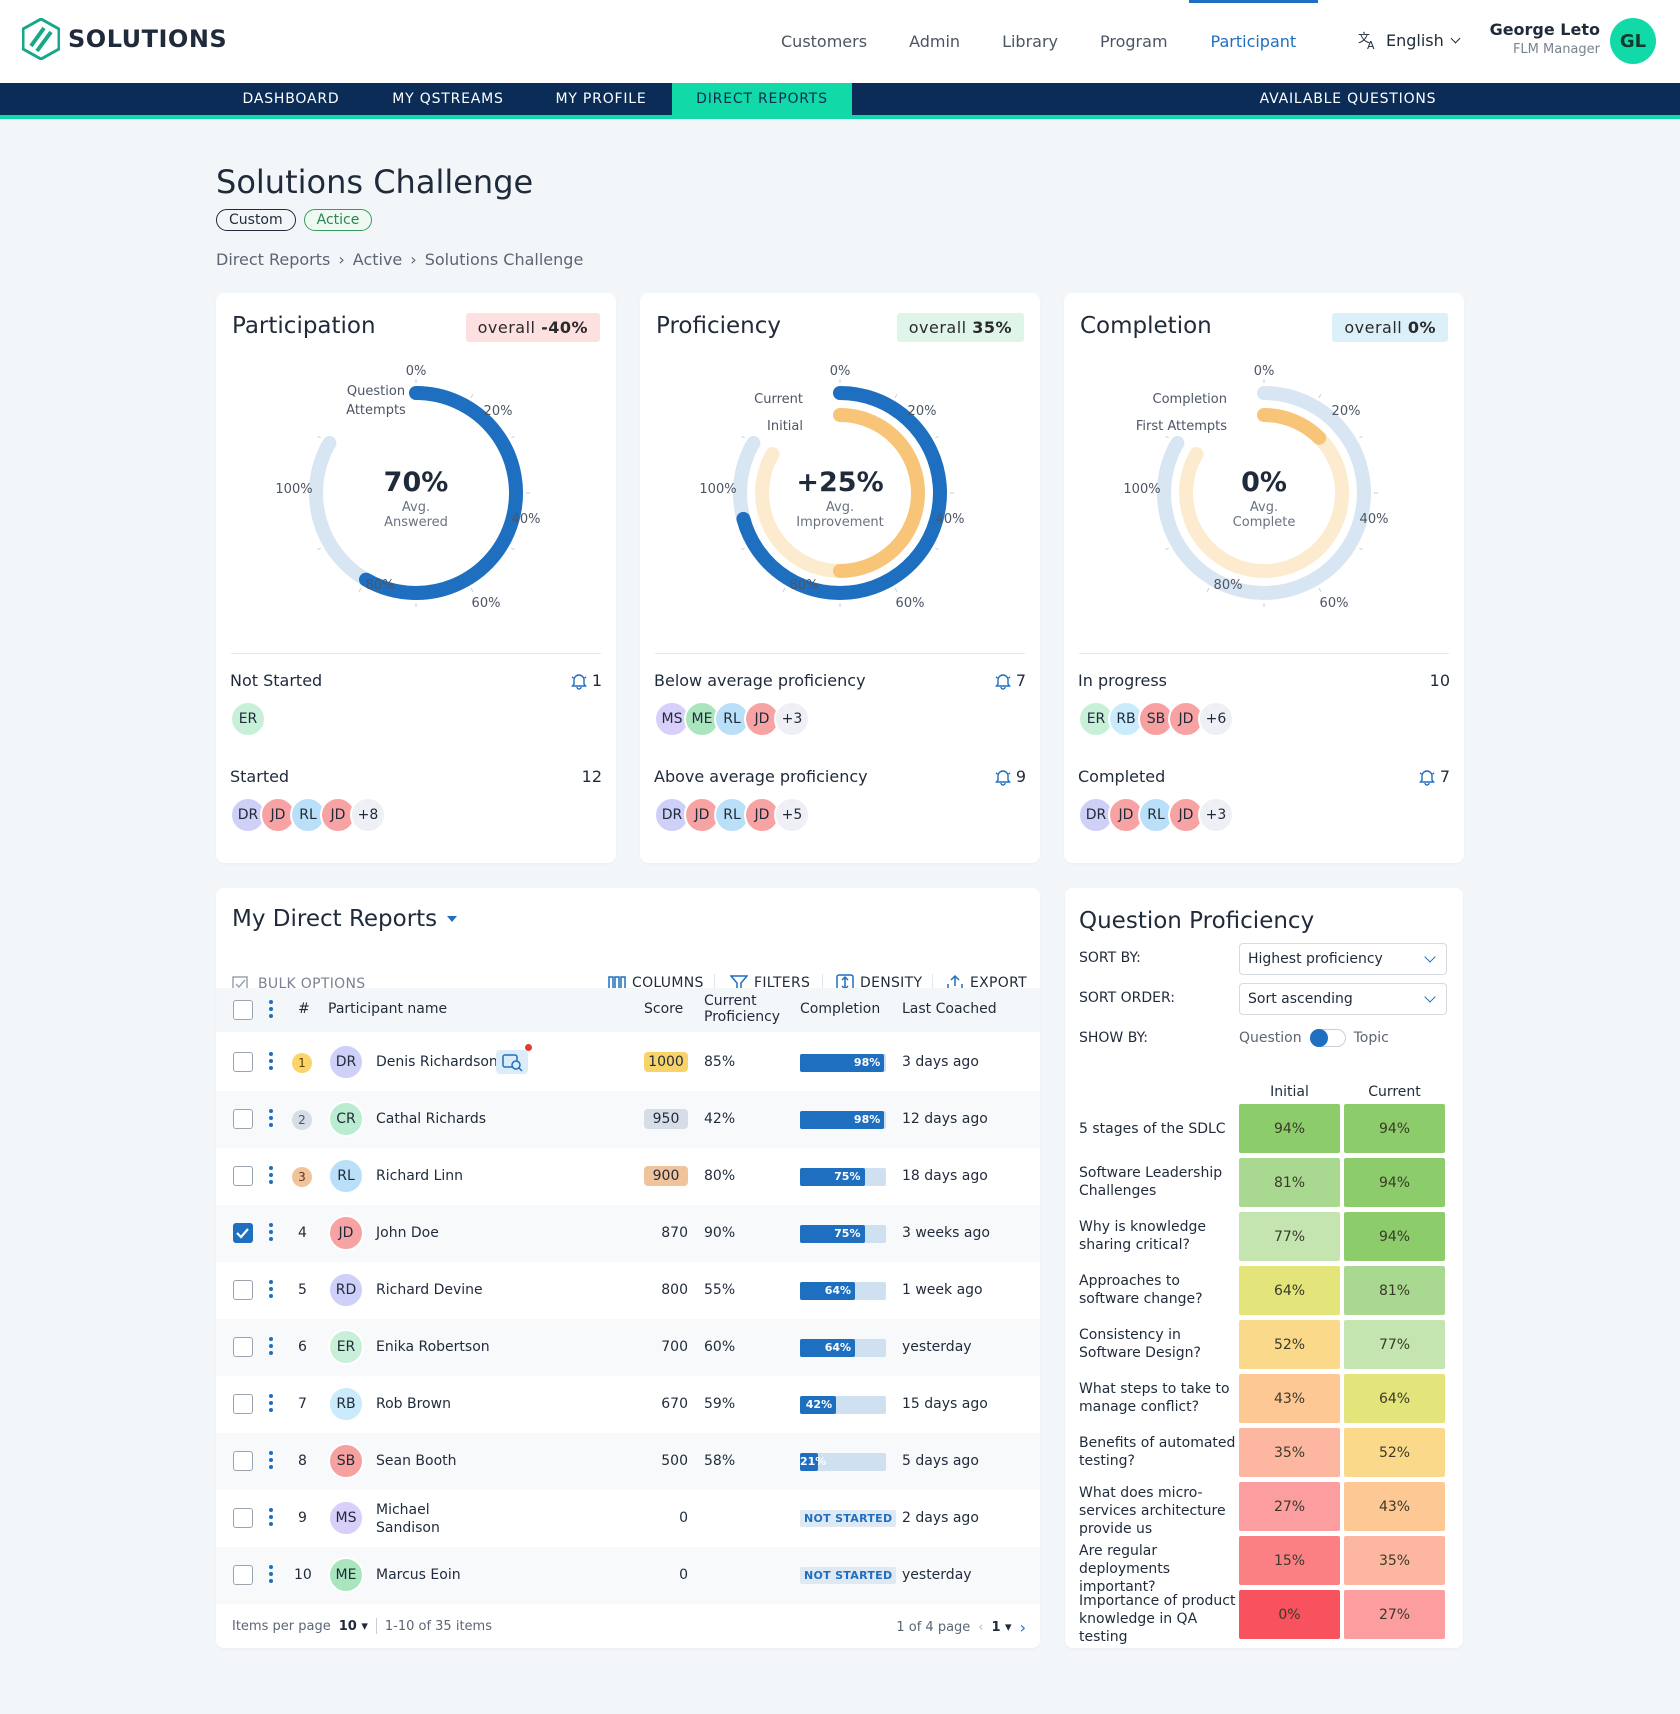 The height and width of the screenshot is (1714, 1680). Describe the element at coordinates (1348, 99) in the screenshot. I see `subnav-available-questions: AVAILABLE QUESTIONS` at that location.